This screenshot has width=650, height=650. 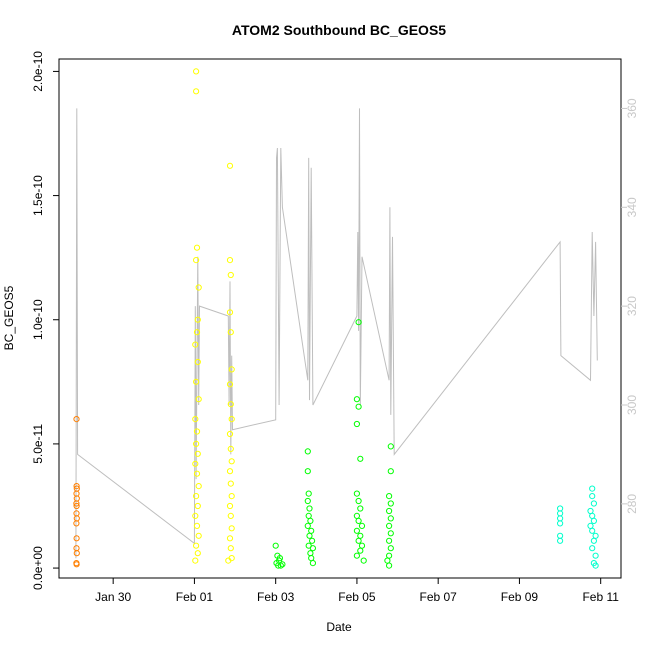 What do you see at coordinates (357, 597) in the screenshot?
I see `x-tick-label: Feb 05` at bounding box center [357, 597].